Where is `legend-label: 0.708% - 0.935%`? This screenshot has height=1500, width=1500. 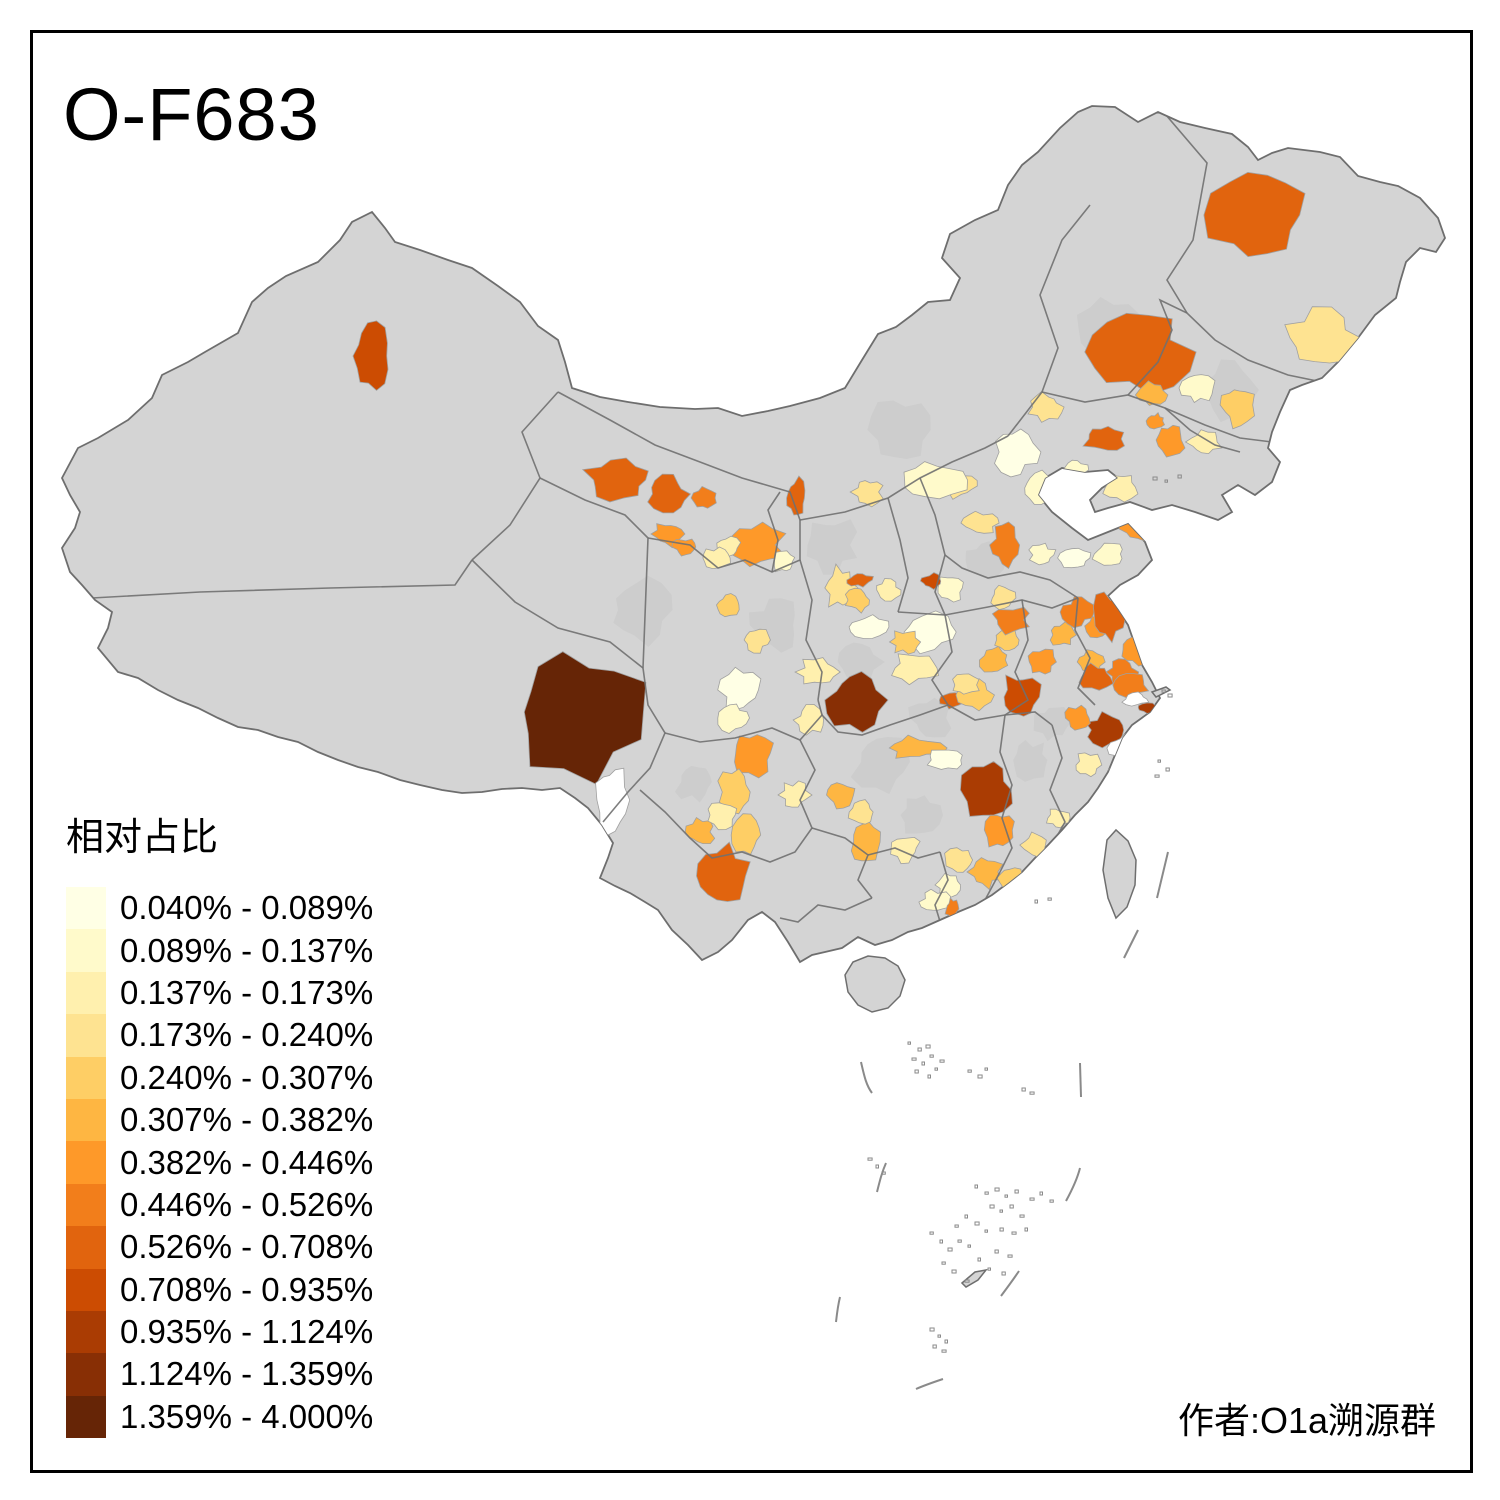 legend-label: 0.708% - 0.935% is located at coordinates (247, 1289).